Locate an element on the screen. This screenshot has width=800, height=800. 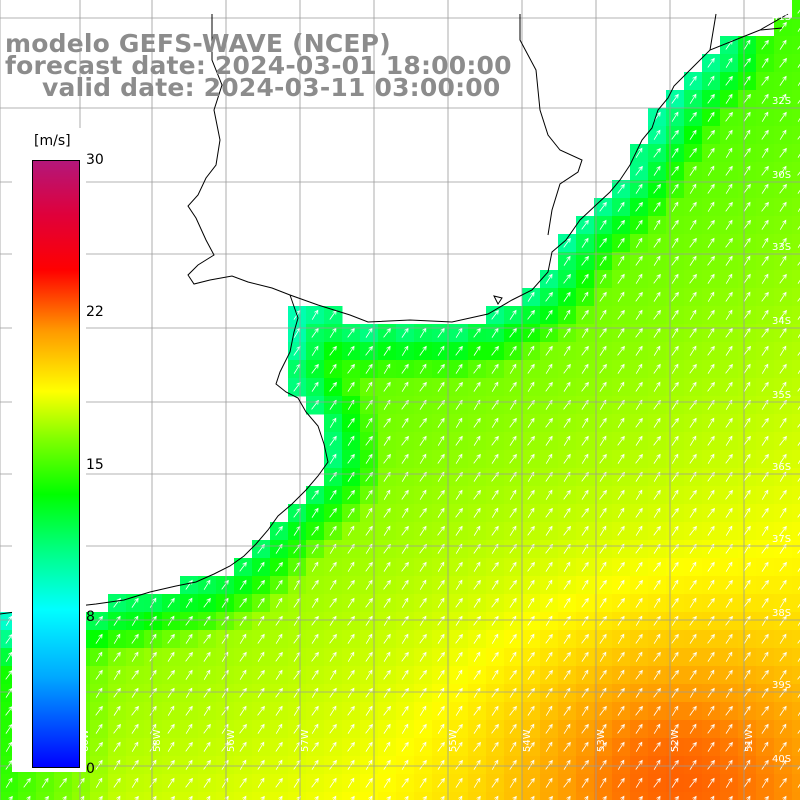
latitude-label: 41S is located at coordinates (781, 17).